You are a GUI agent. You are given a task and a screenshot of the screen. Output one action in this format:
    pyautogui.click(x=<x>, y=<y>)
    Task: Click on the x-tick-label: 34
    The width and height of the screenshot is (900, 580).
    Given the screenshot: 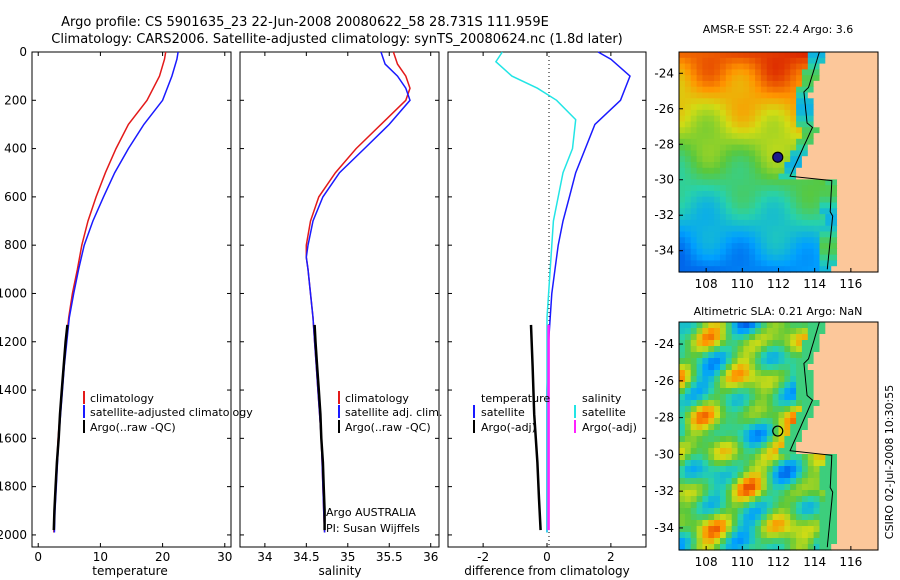 What is the action you would take?
    pyautogui.click(x=264, y=557)
    